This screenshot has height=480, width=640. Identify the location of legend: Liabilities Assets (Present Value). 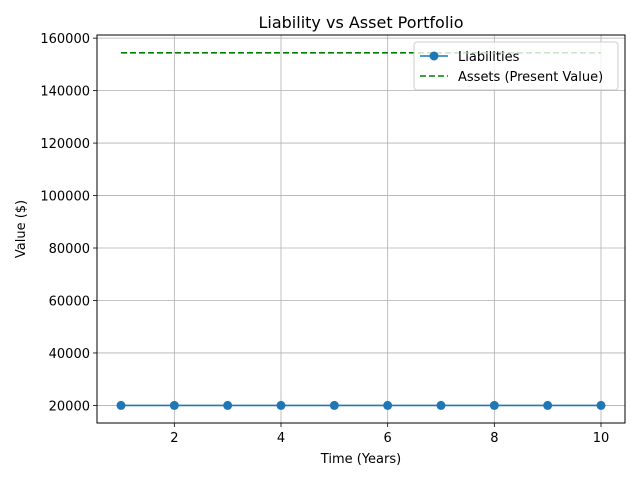
(516, 66).